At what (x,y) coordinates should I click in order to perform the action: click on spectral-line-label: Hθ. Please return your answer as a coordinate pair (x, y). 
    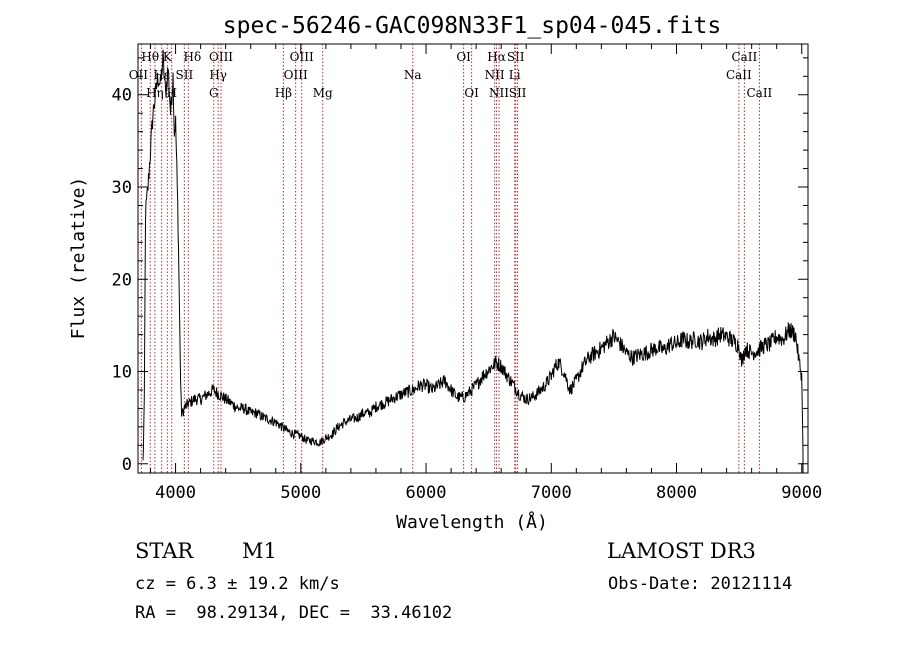
    Looking at the image, I should click on (150, 57).